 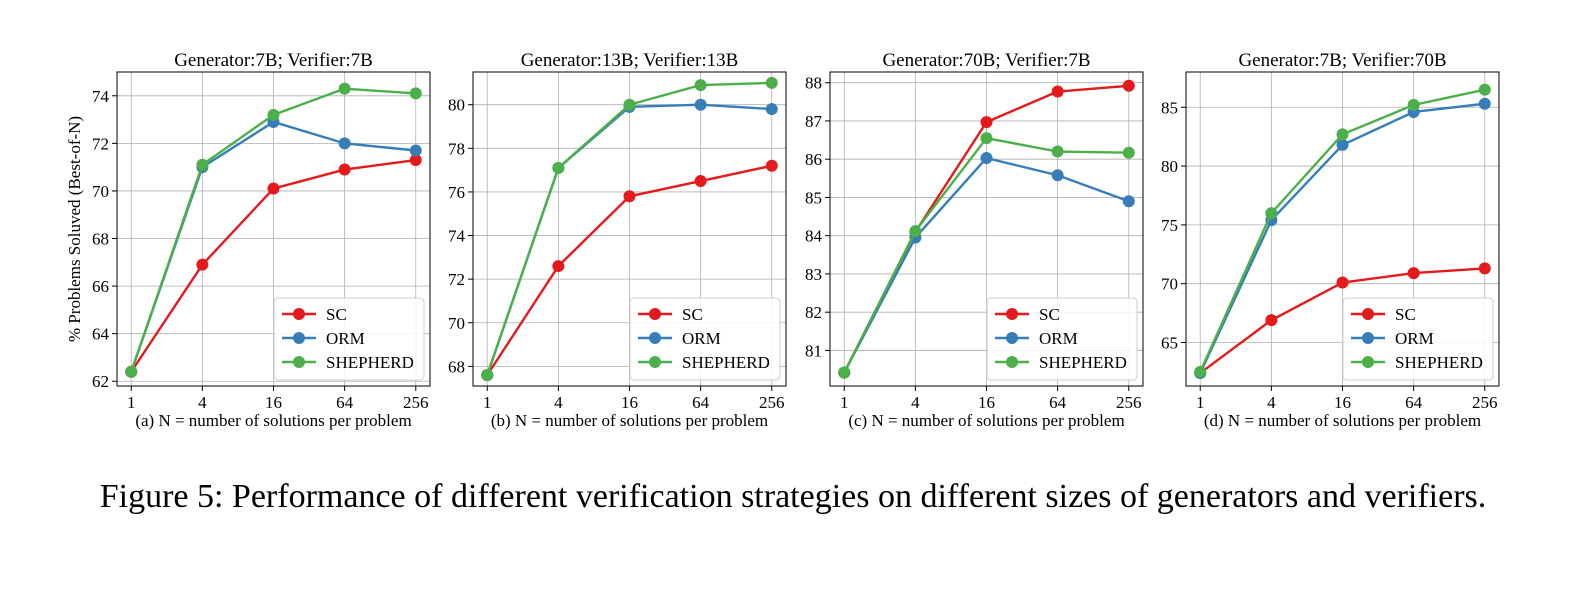 I want to click on y-tick-label: 82, so click(x=813, y=312).